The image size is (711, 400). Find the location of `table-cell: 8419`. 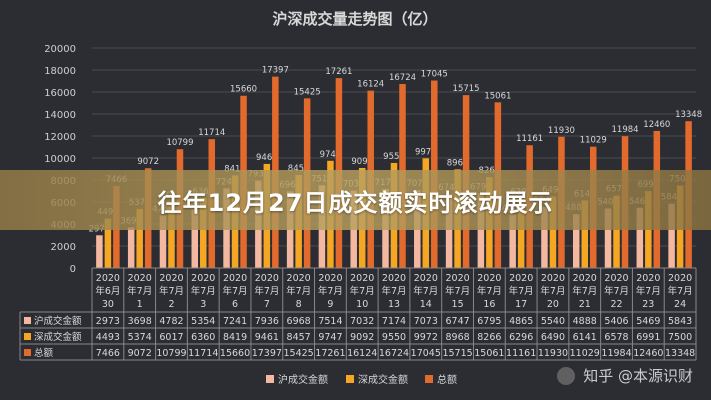

table-cell: 8419 is located at coordinates (235, 337).